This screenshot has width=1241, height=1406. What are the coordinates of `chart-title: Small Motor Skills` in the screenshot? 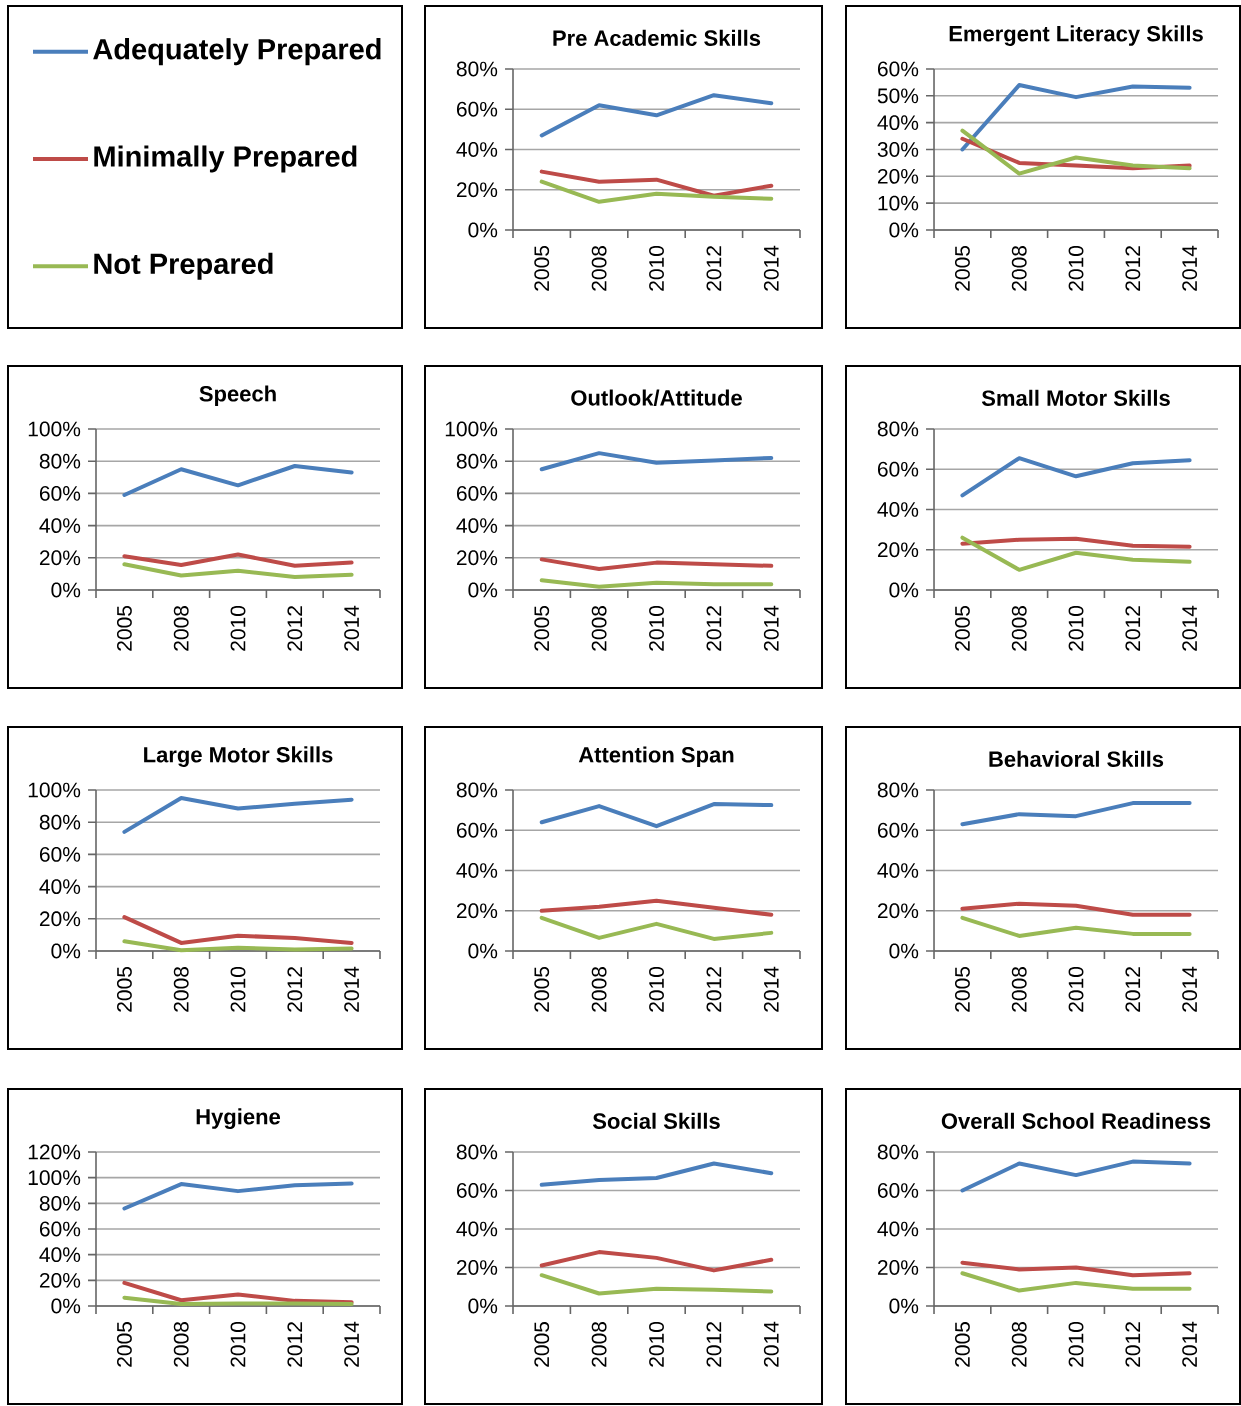 It's located at (1075, 397).